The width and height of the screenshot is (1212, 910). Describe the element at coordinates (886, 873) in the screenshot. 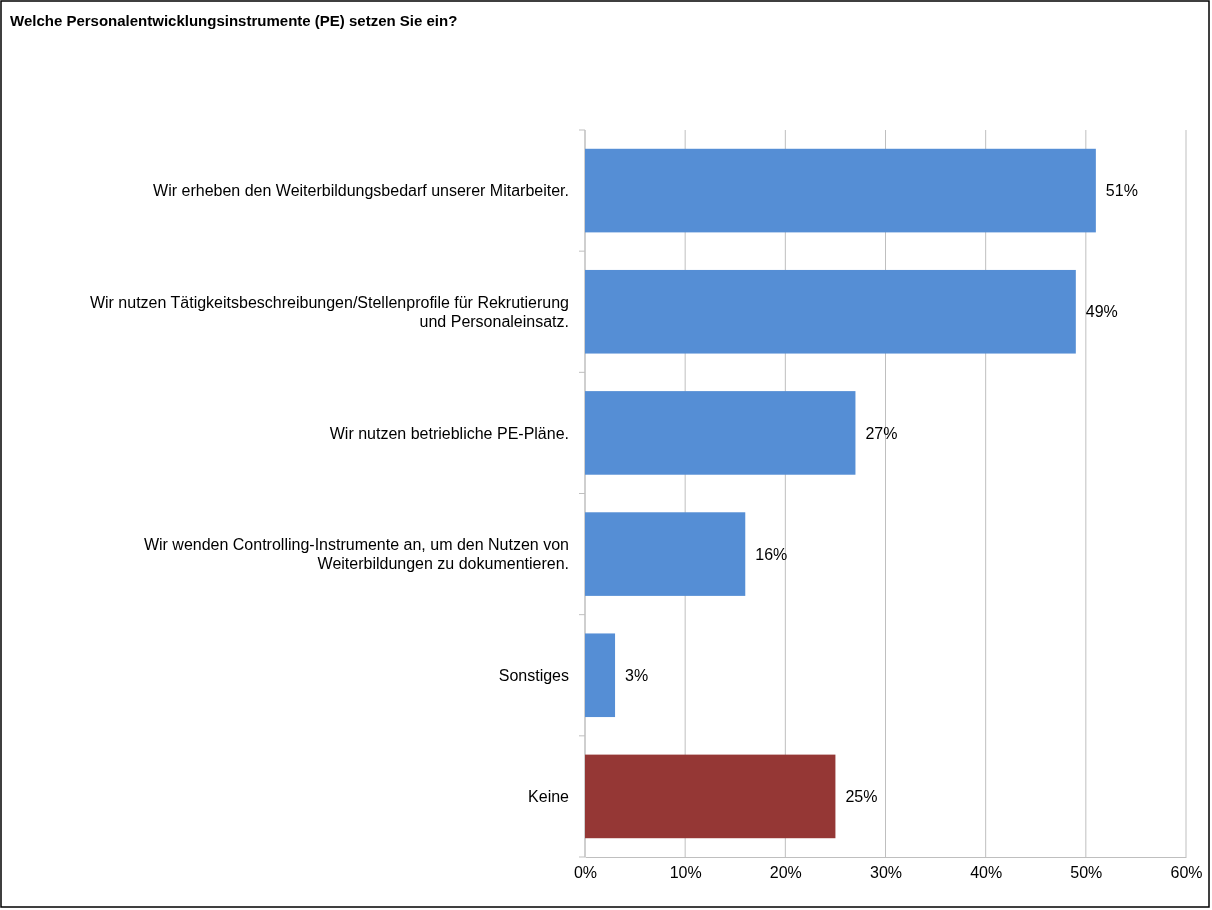

I see `x-tick-label: 30%` at that location.